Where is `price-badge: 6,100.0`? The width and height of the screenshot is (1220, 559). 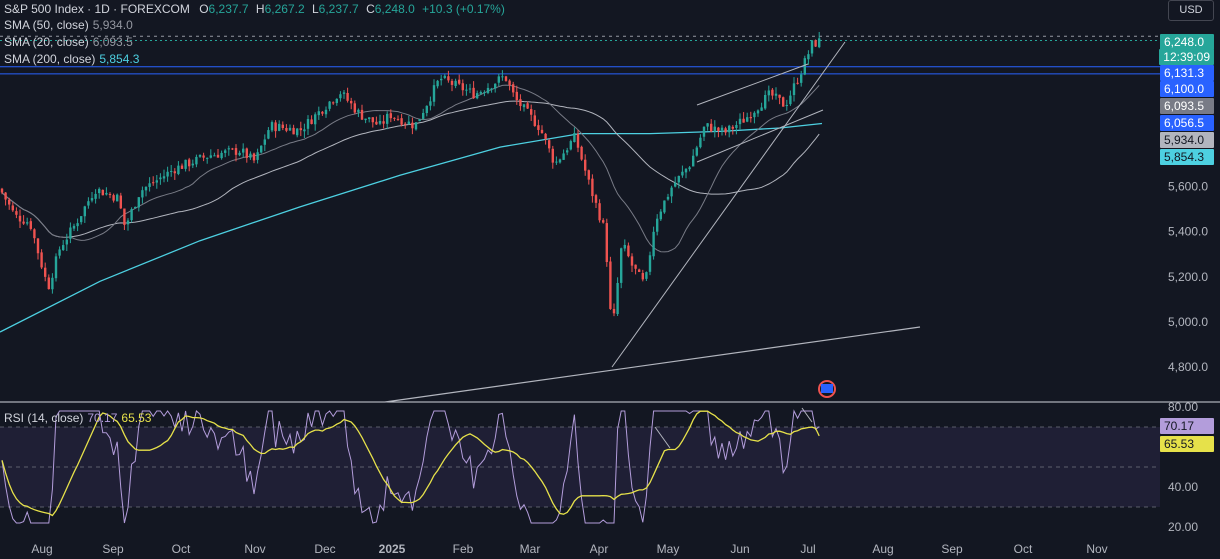
price-badge: 6,100.0 is located at coordinates (1187, 89).